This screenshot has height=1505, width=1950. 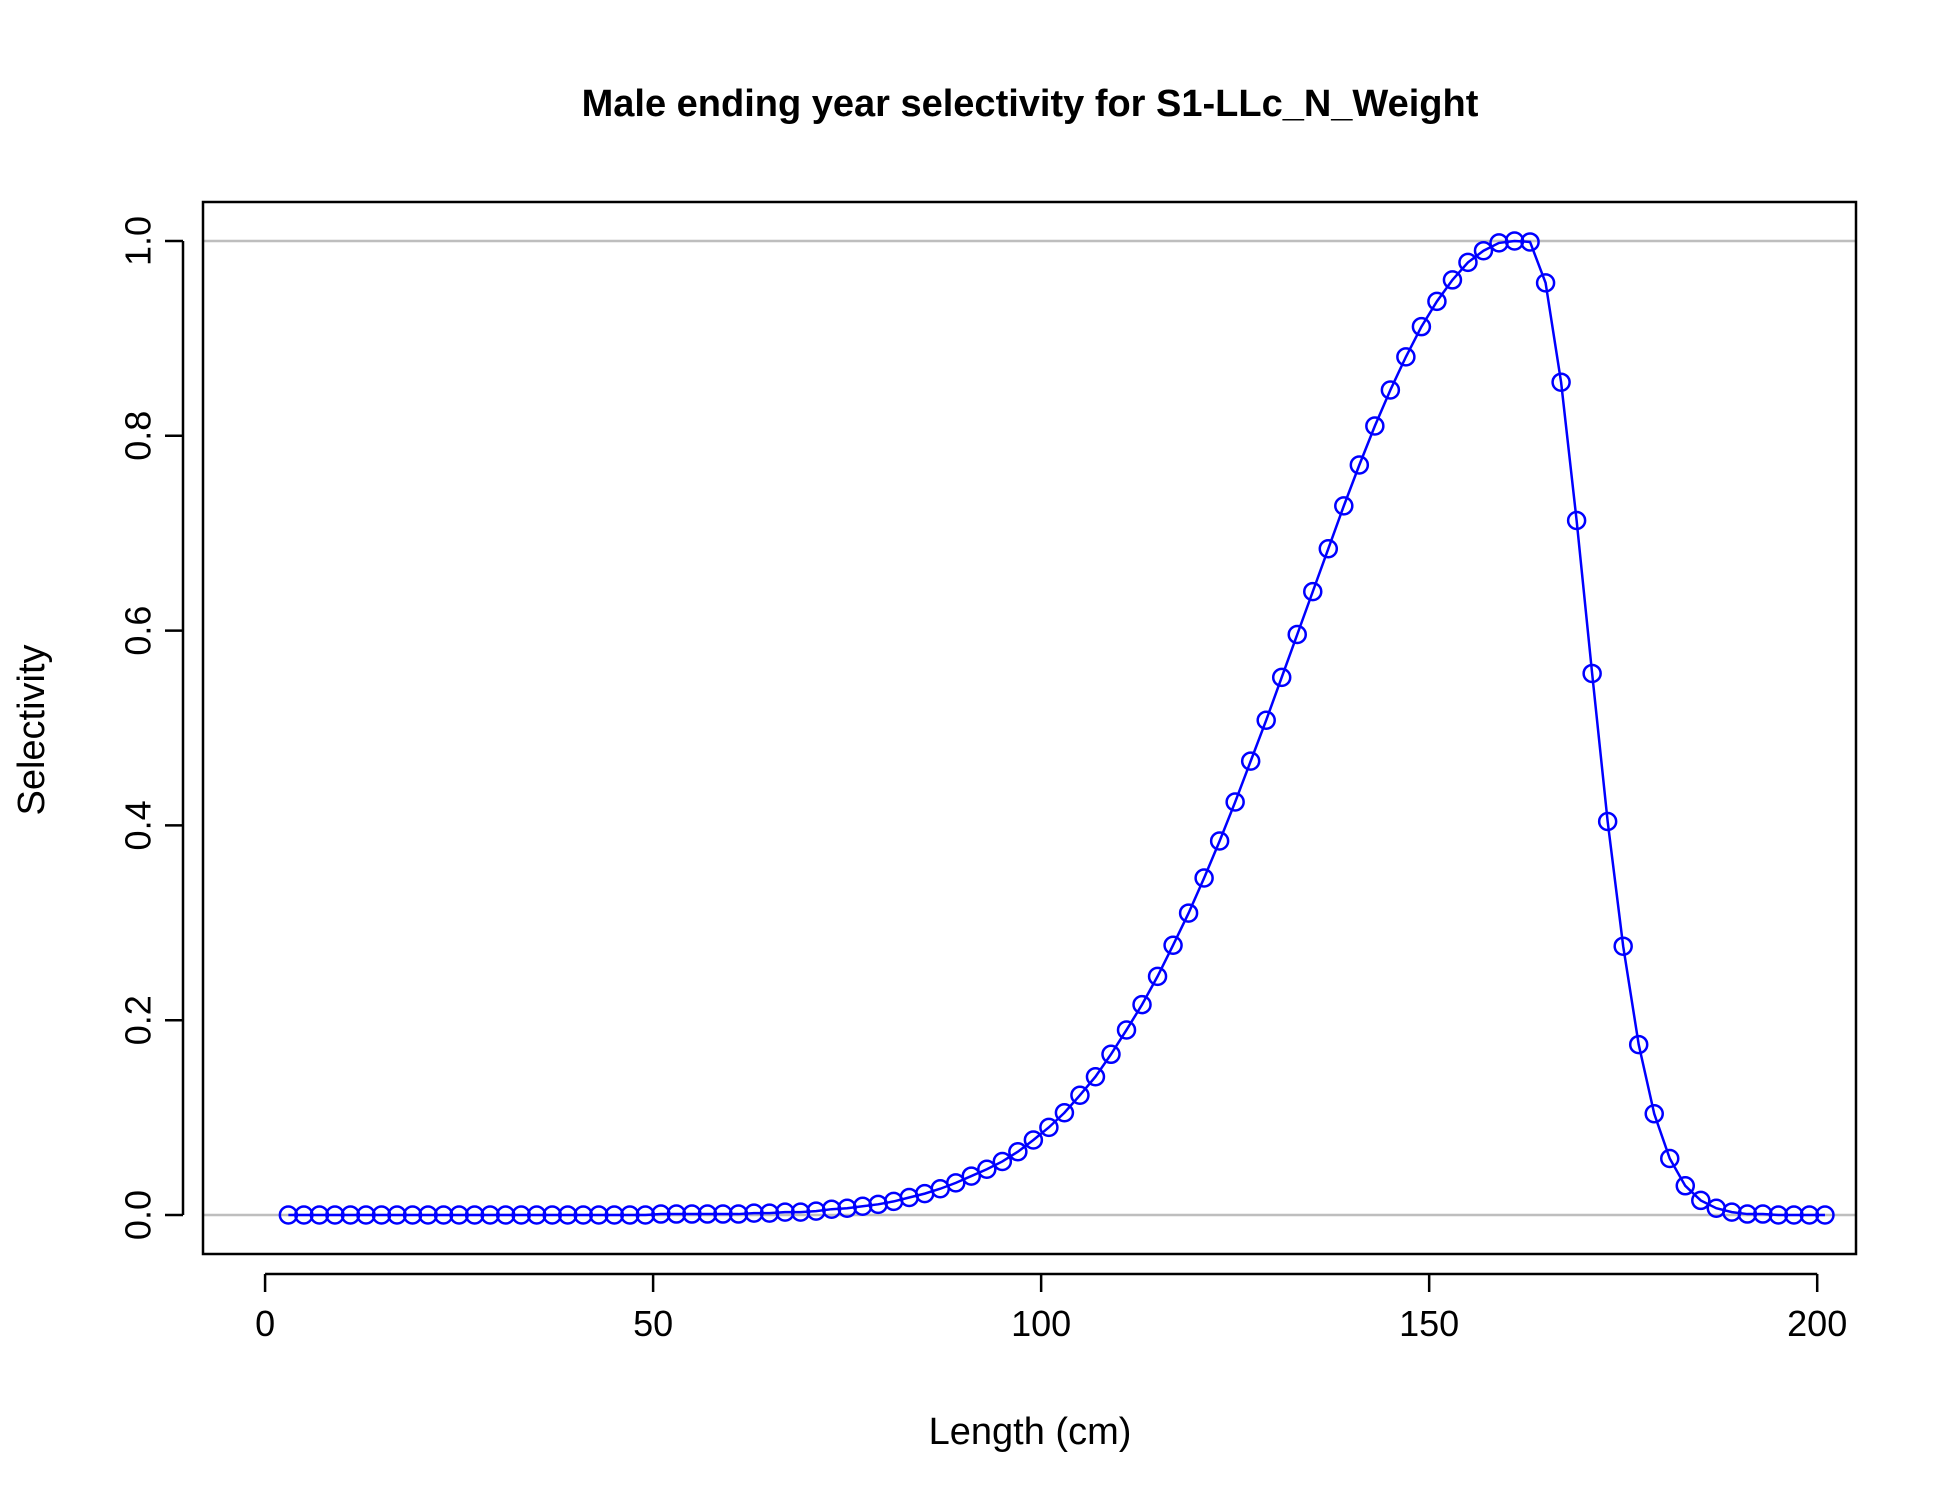 I want to click on x-tick-label-0: 0, so click(x=265, y=1323).